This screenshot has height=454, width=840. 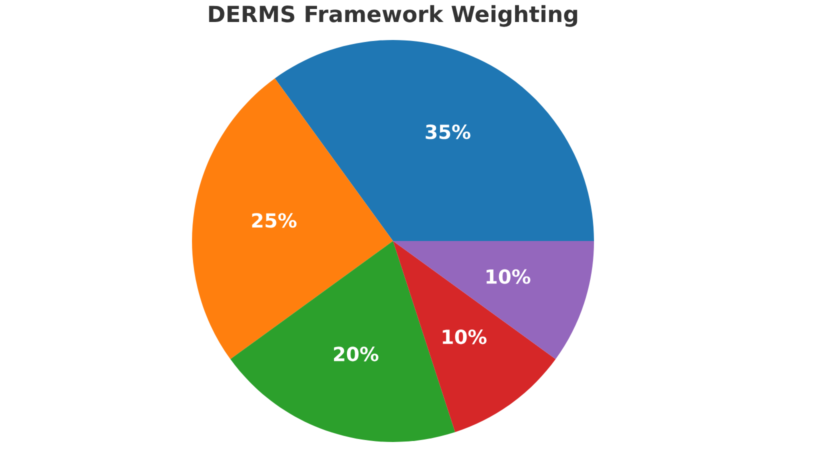 I want to click on data-label: 35%, so click(x=448, y=132).